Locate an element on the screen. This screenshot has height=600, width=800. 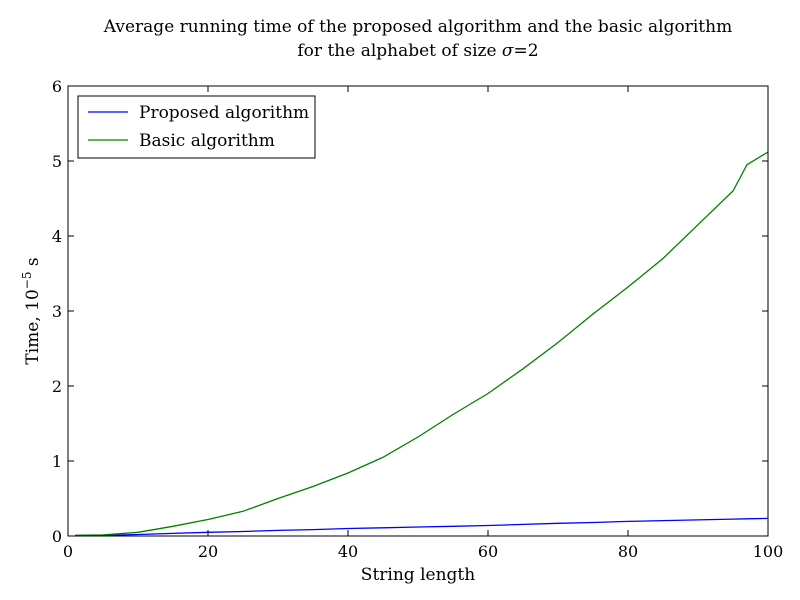
y-tick-label: 2 is located at coordinates (57, 386).